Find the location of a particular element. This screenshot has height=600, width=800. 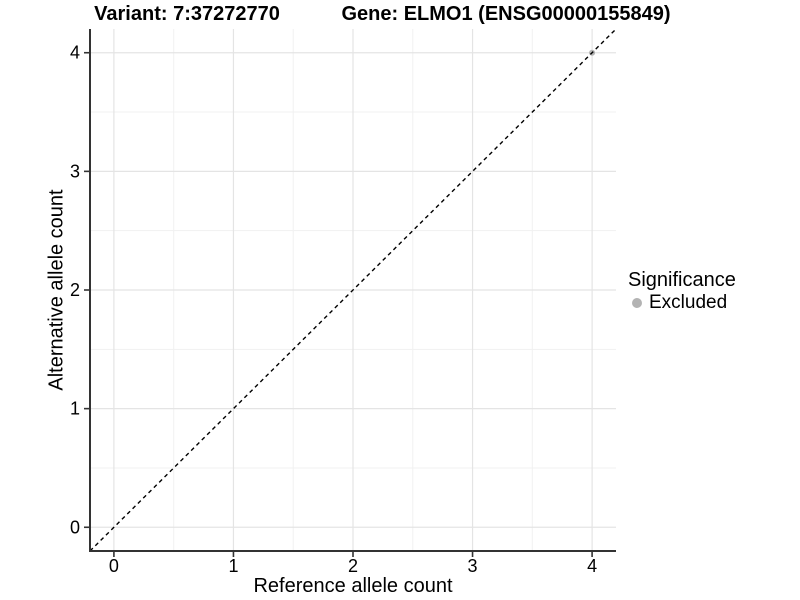

y-tick-label: 0 is located at coordinates (75, 527).